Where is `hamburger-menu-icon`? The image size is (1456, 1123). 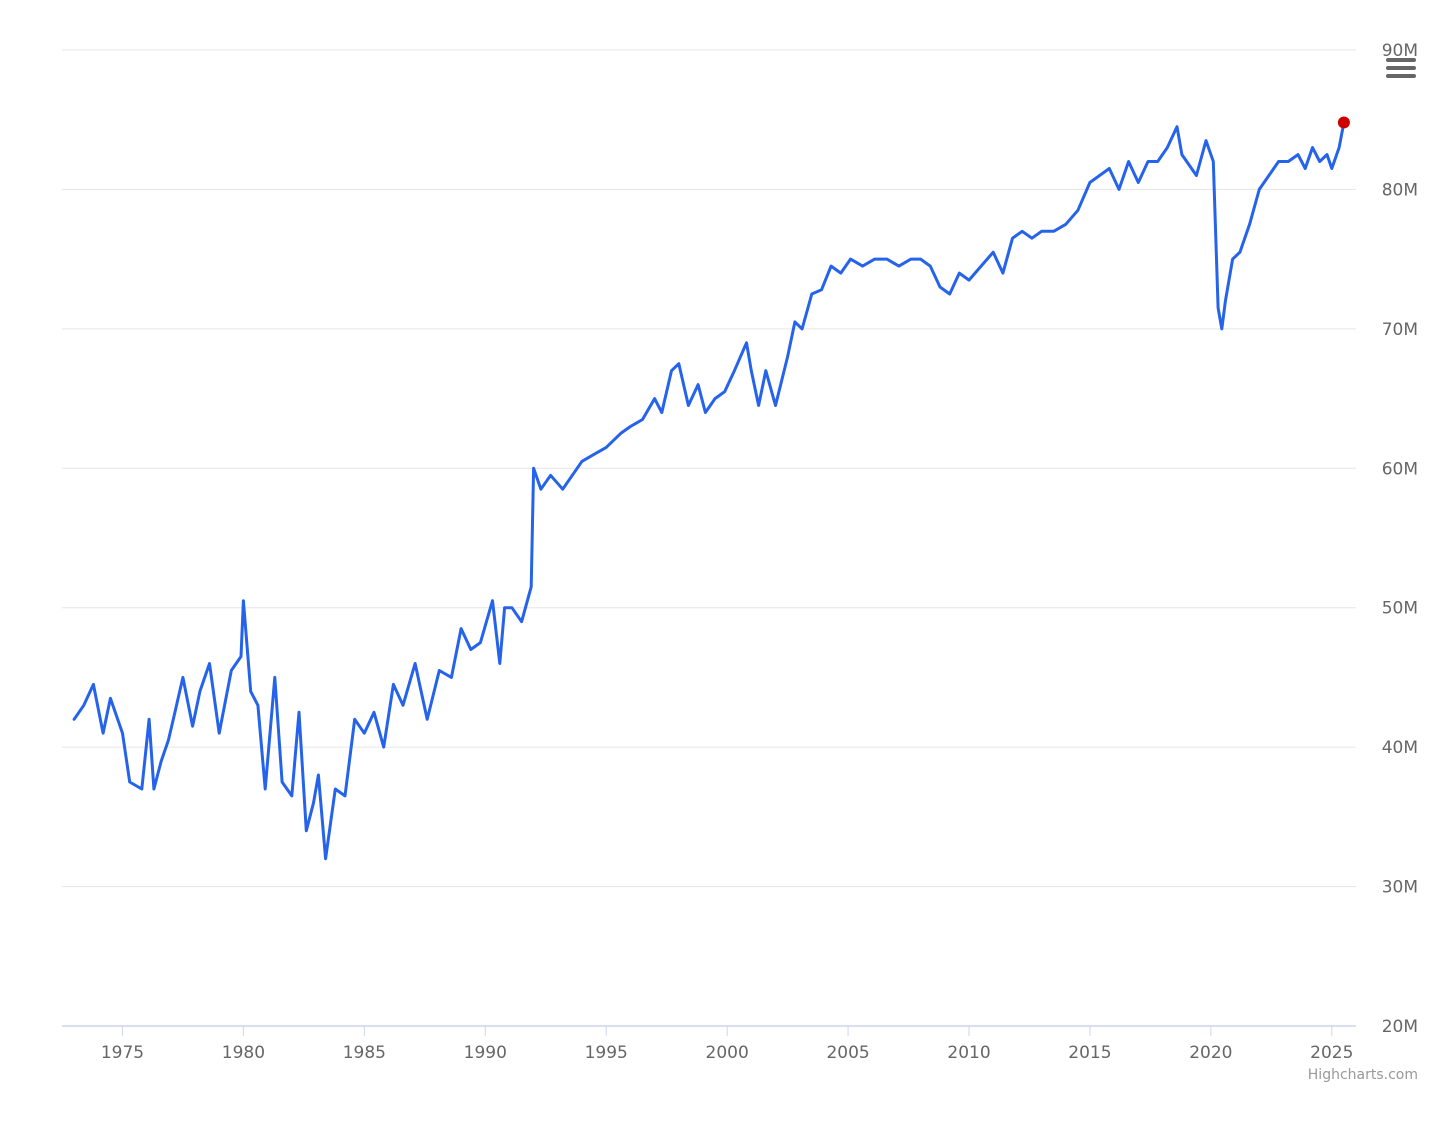
hamburger-menu-icon is located at coordinates (1401, 68).